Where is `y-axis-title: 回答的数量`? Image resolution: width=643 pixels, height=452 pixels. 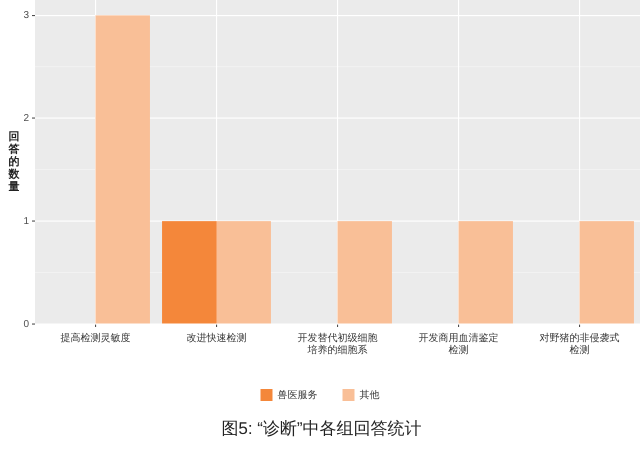 y-axis-title: 回答的数量 is located at coordinates (14, 162).